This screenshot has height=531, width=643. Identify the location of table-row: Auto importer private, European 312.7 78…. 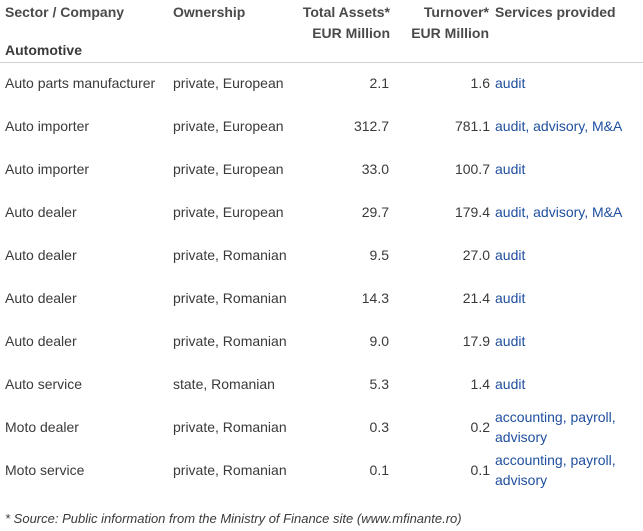
(321, 127).